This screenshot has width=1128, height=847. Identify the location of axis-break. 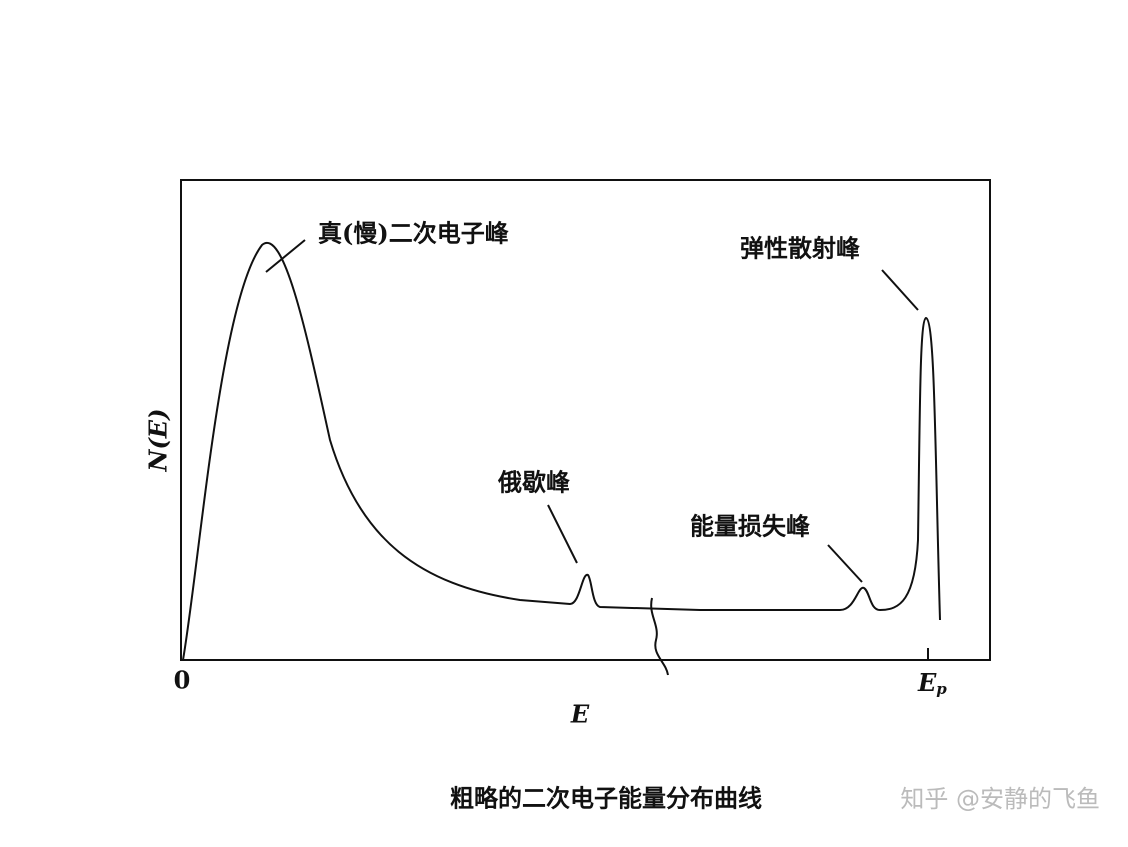
(659, 636).